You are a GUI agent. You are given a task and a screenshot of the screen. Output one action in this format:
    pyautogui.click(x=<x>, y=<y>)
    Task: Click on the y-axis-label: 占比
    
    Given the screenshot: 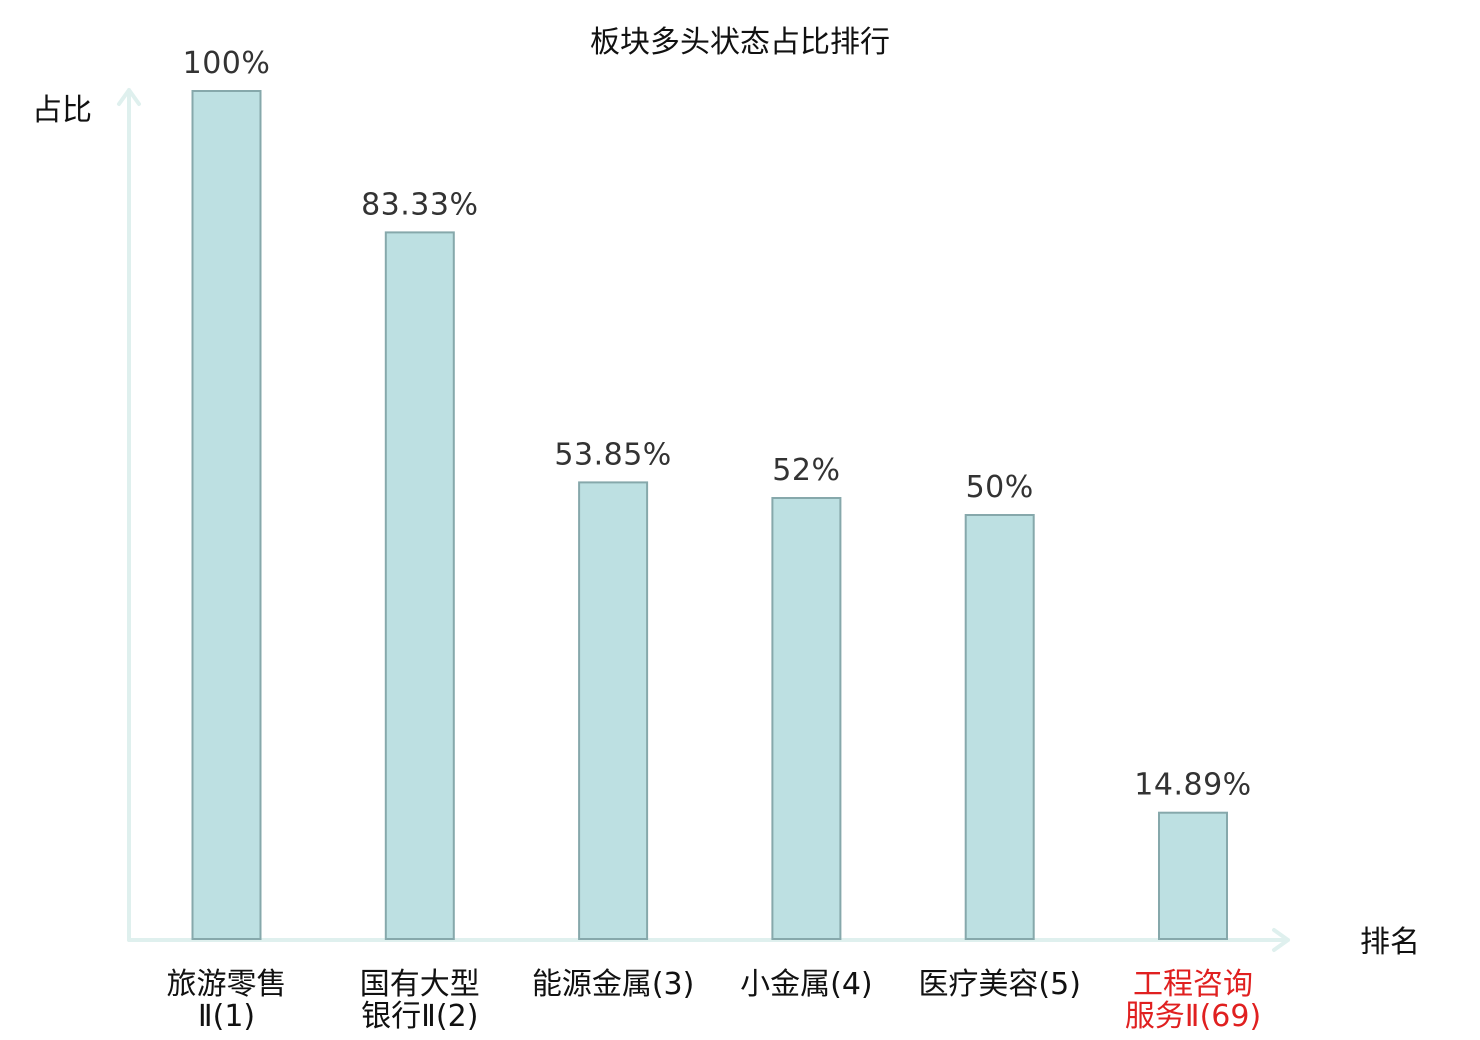 What is the action you would take?
    pyautogui.click(x=62, y=110)
    